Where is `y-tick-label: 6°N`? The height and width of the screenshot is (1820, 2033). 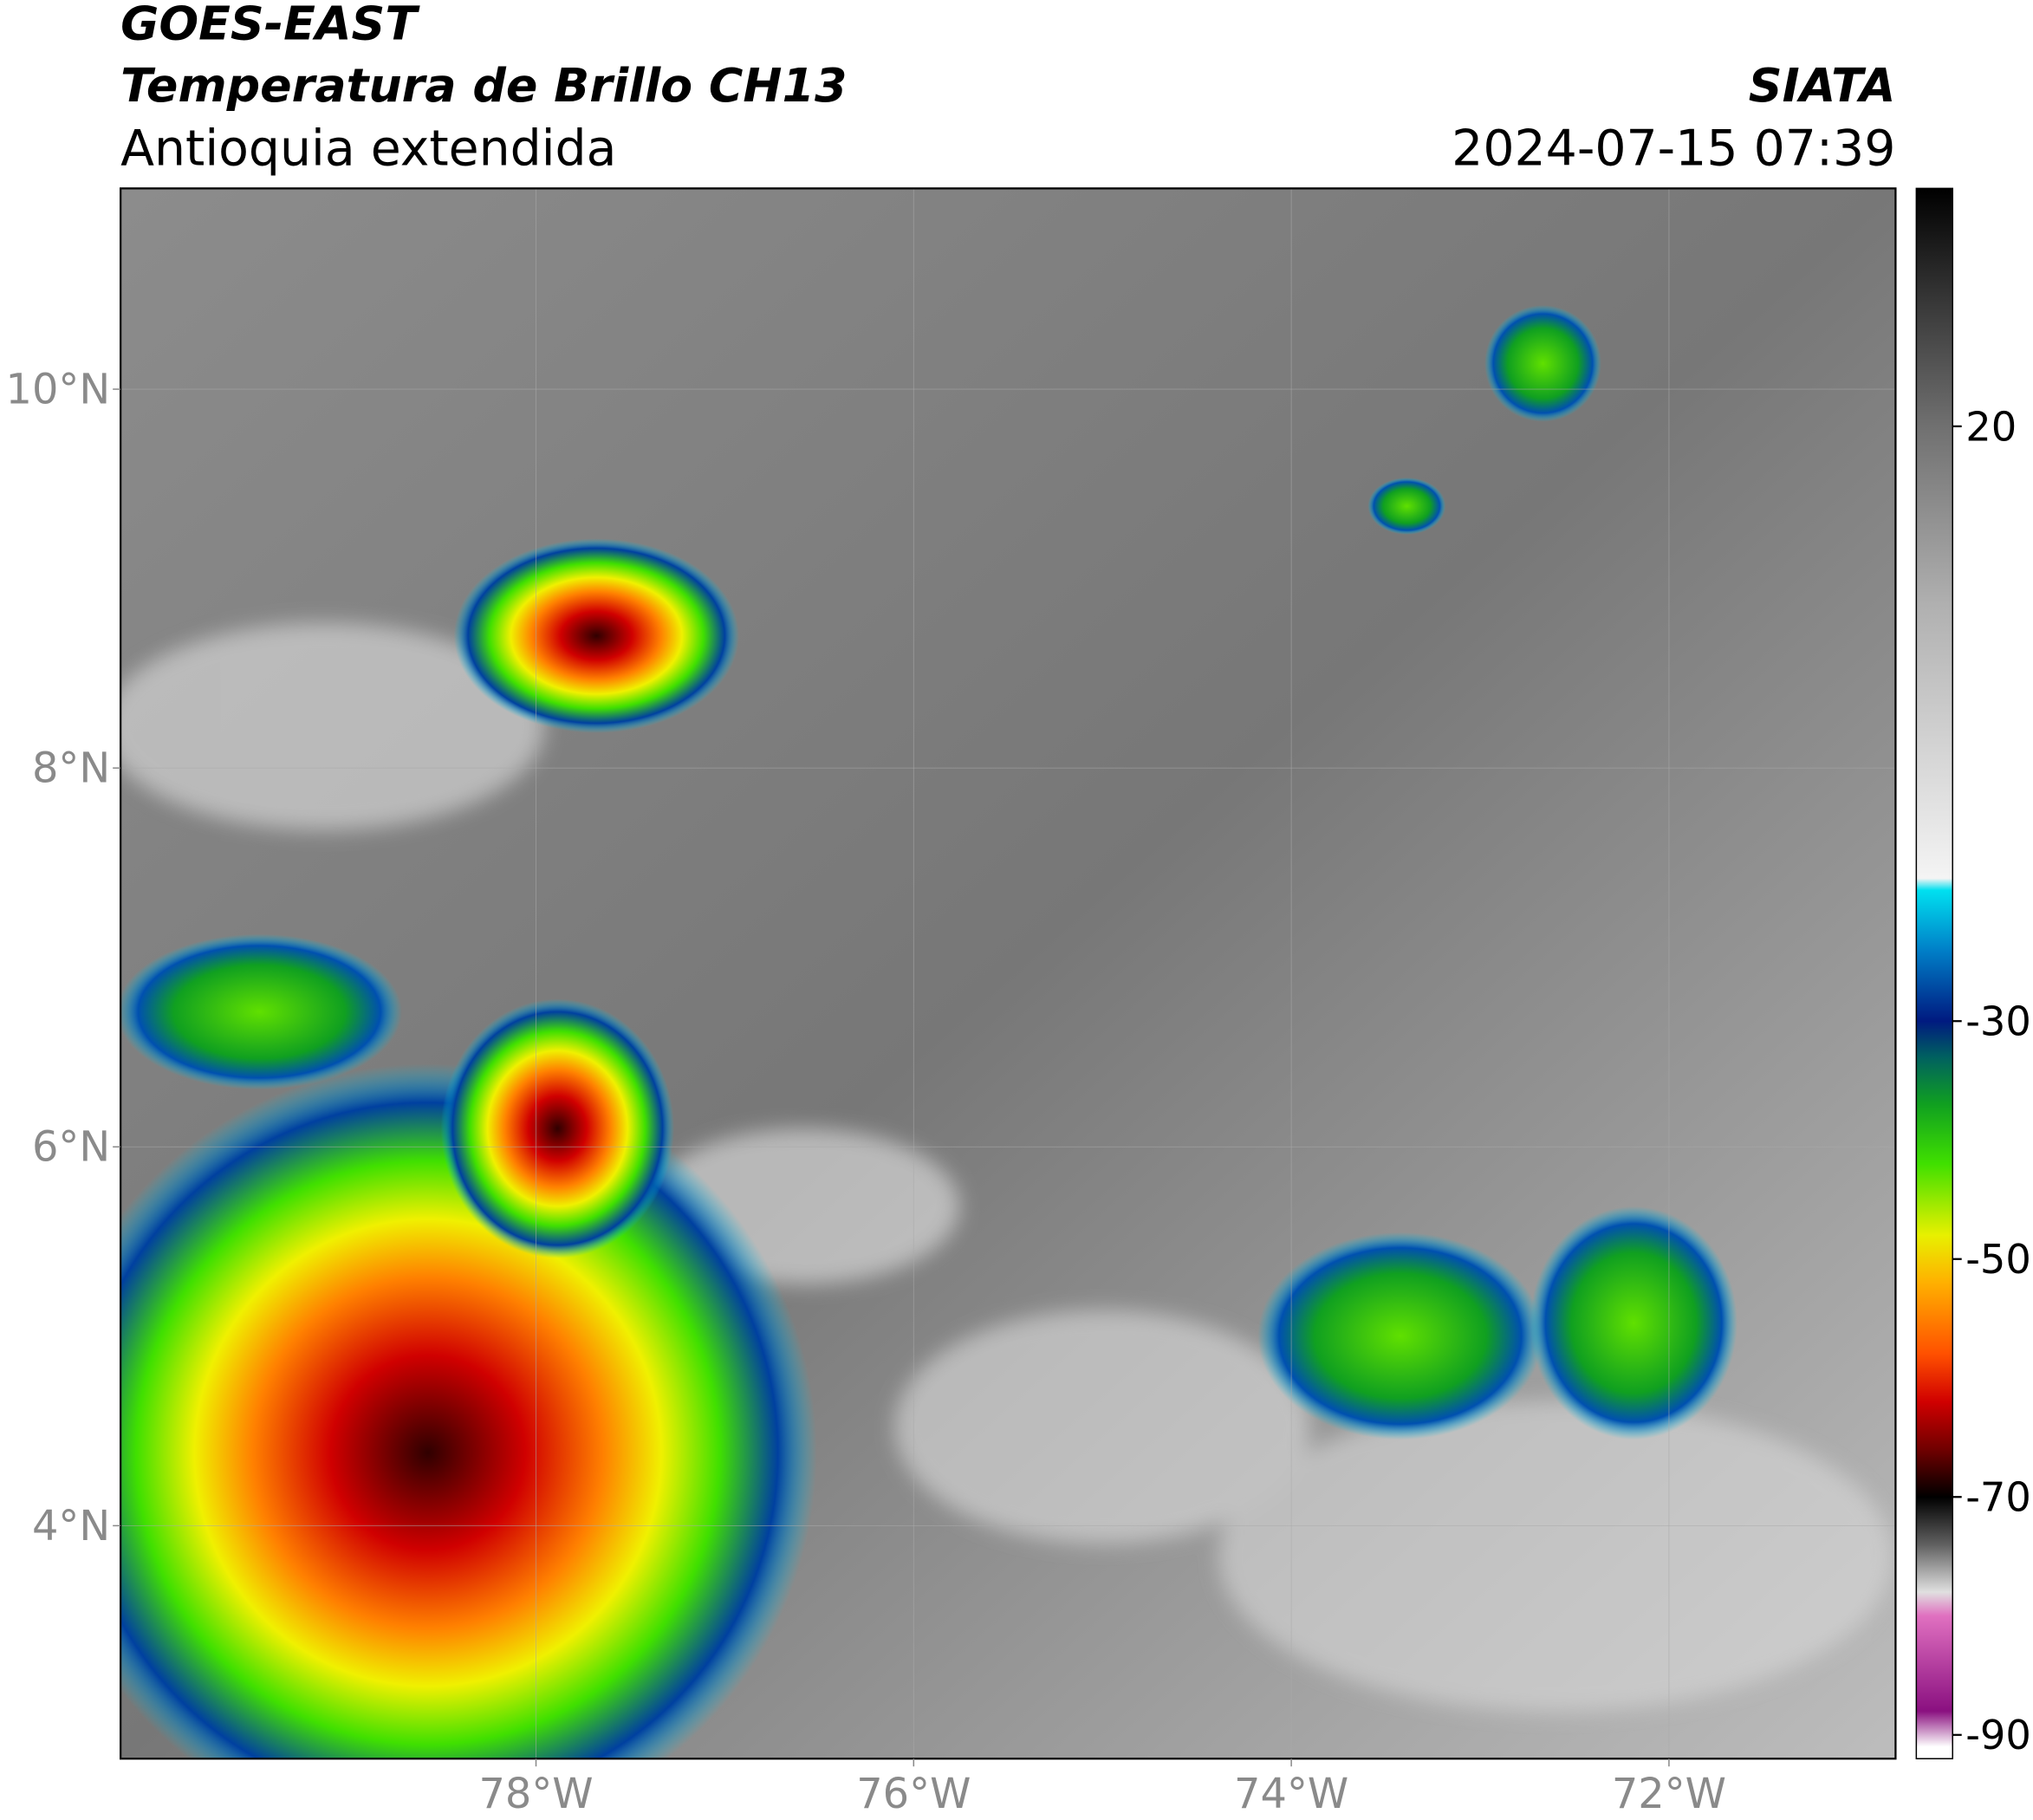 y-tick-label: 6°N is located at coordinates (71, 1148).